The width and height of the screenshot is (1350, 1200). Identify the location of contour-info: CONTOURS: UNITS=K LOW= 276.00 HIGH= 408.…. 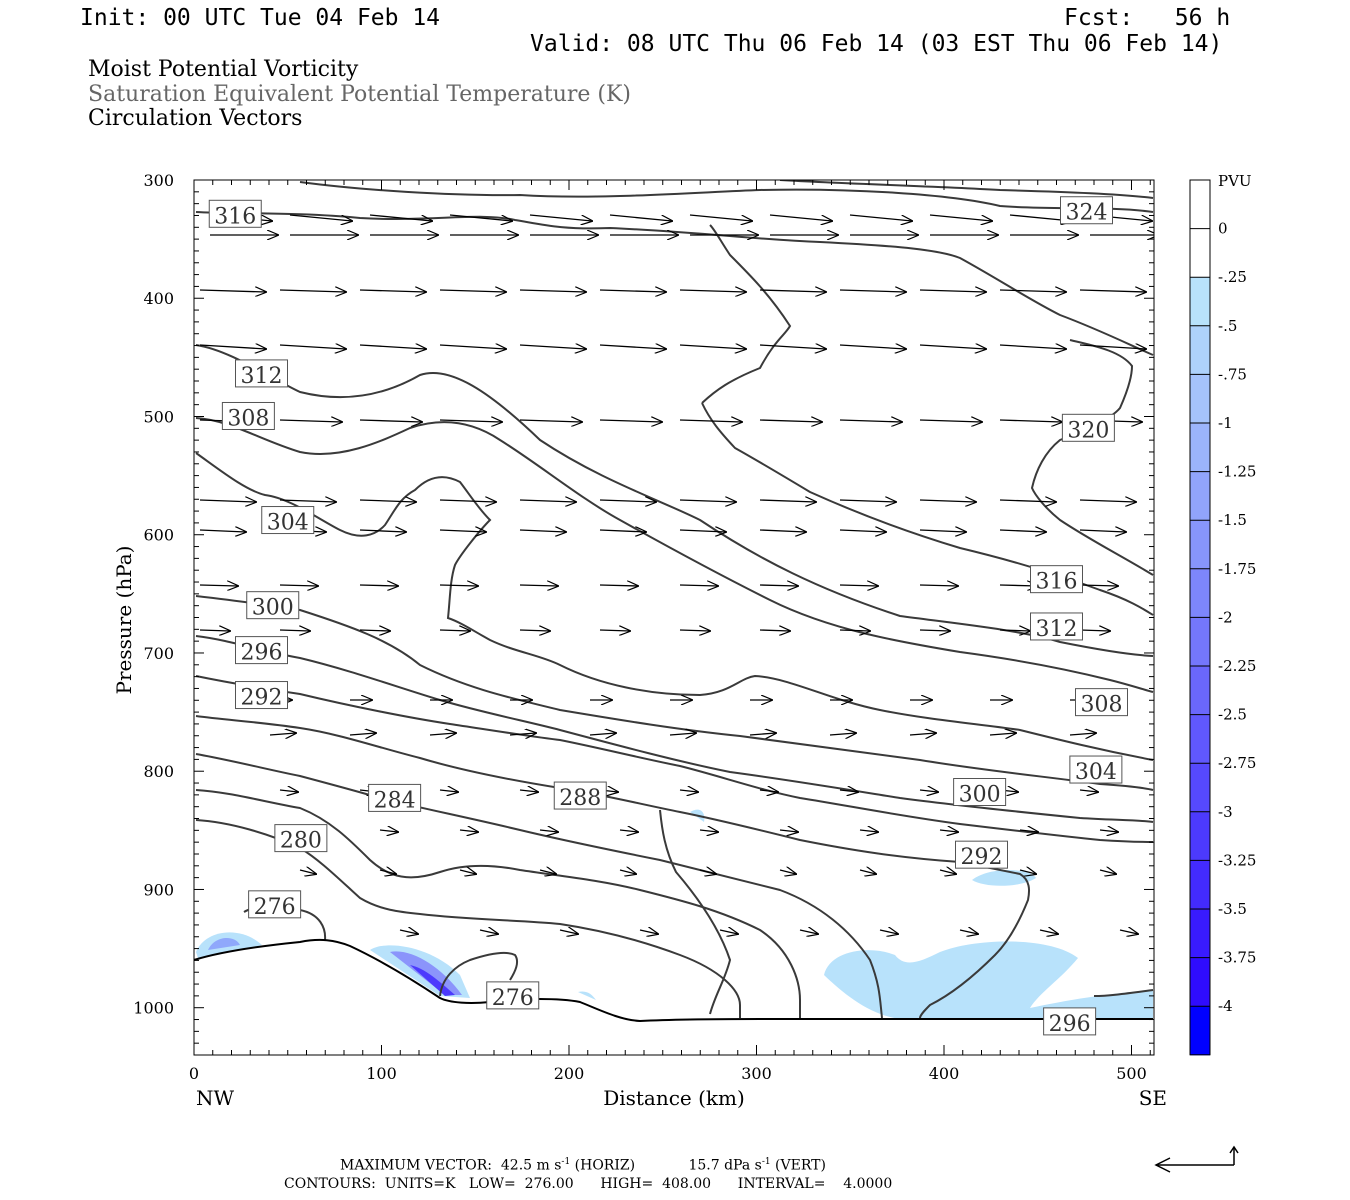
(588, 1184).